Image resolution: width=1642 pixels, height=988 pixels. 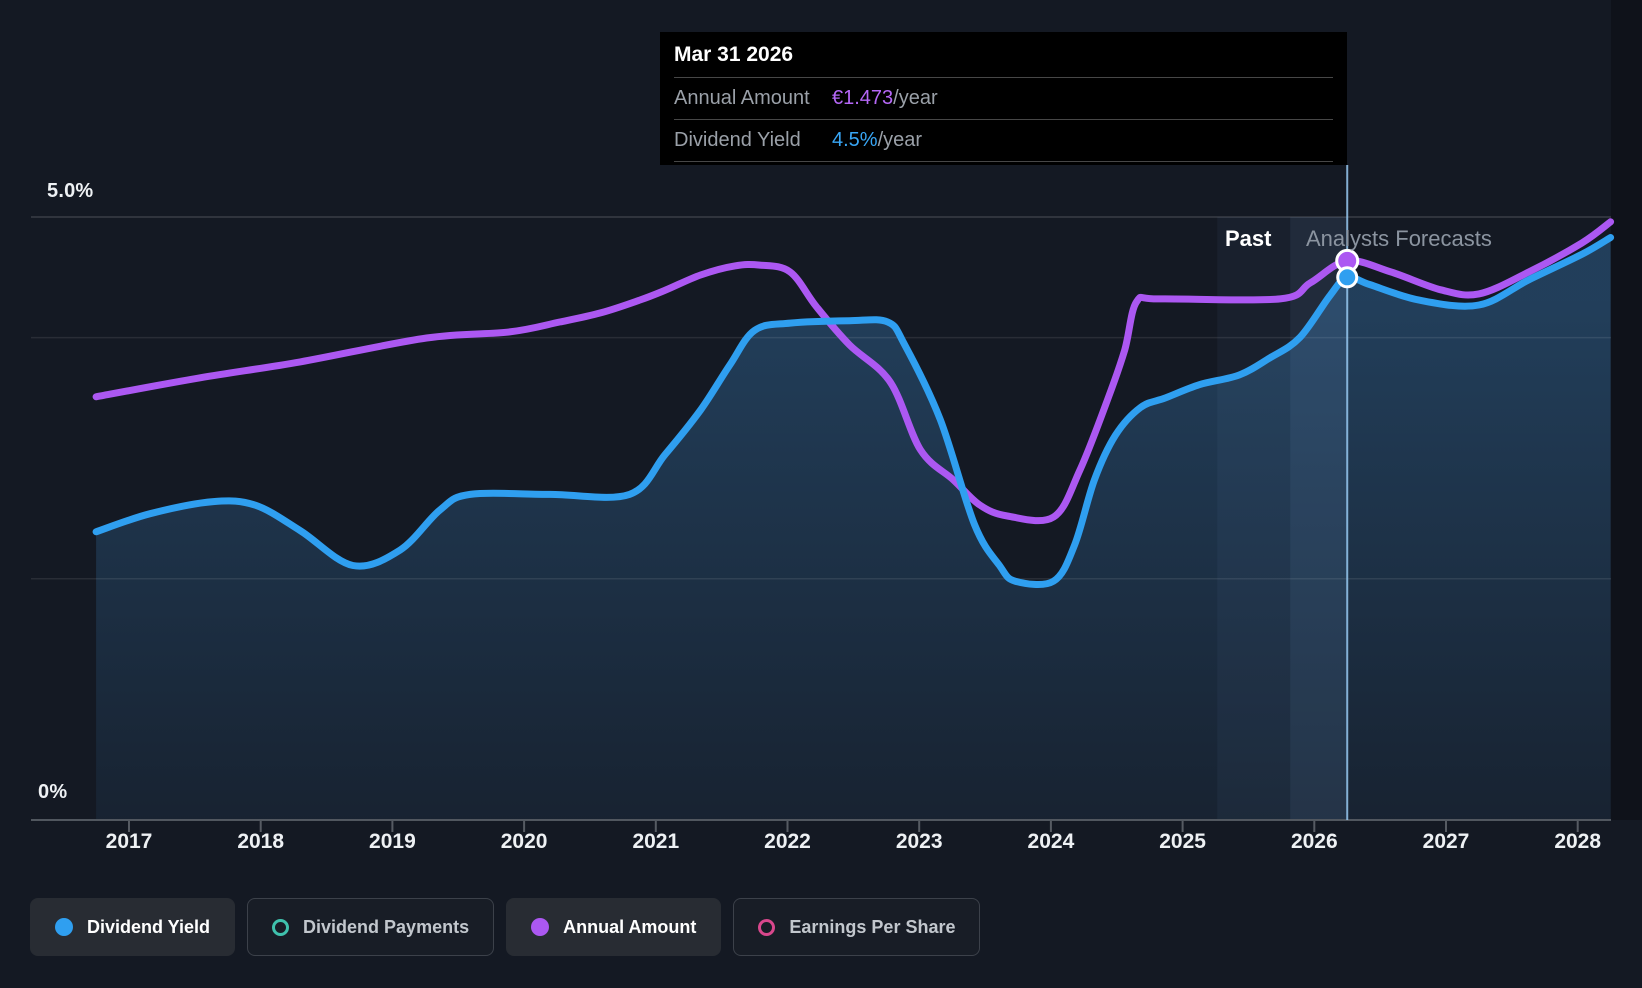 I want to click on y-axis-max-label: 5.0%, so click(x=70, y=191).